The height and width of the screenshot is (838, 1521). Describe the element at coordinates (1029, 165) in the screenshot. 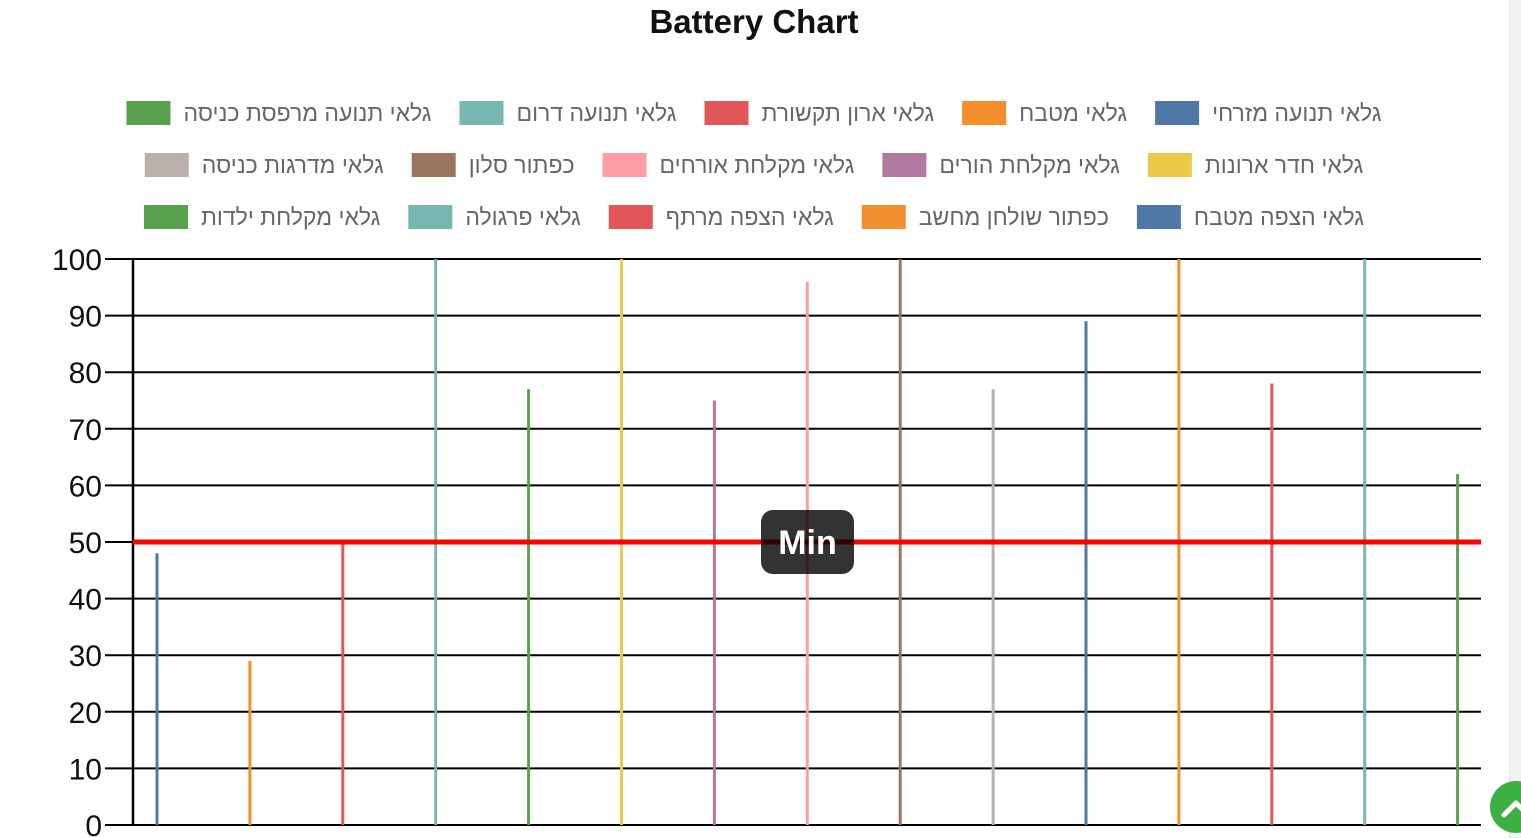

I see `legend-label: גלאי מקלחת הורים` at that location.